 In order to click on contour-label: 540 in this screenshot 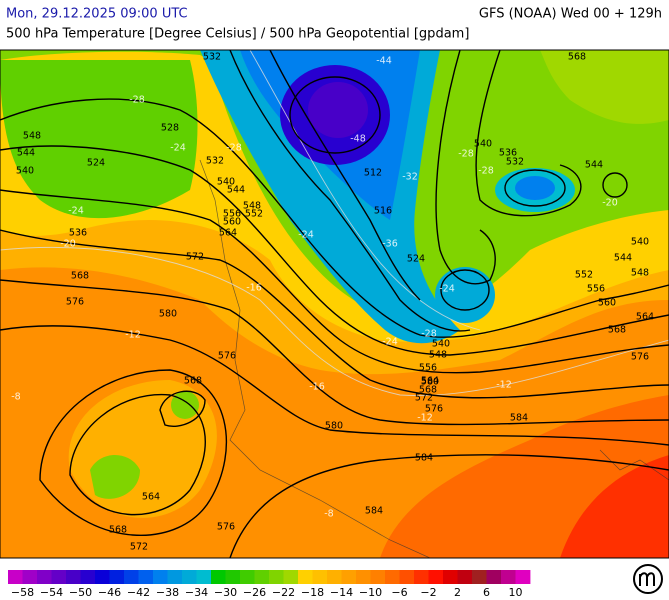, I will do `click(640, 242)`.